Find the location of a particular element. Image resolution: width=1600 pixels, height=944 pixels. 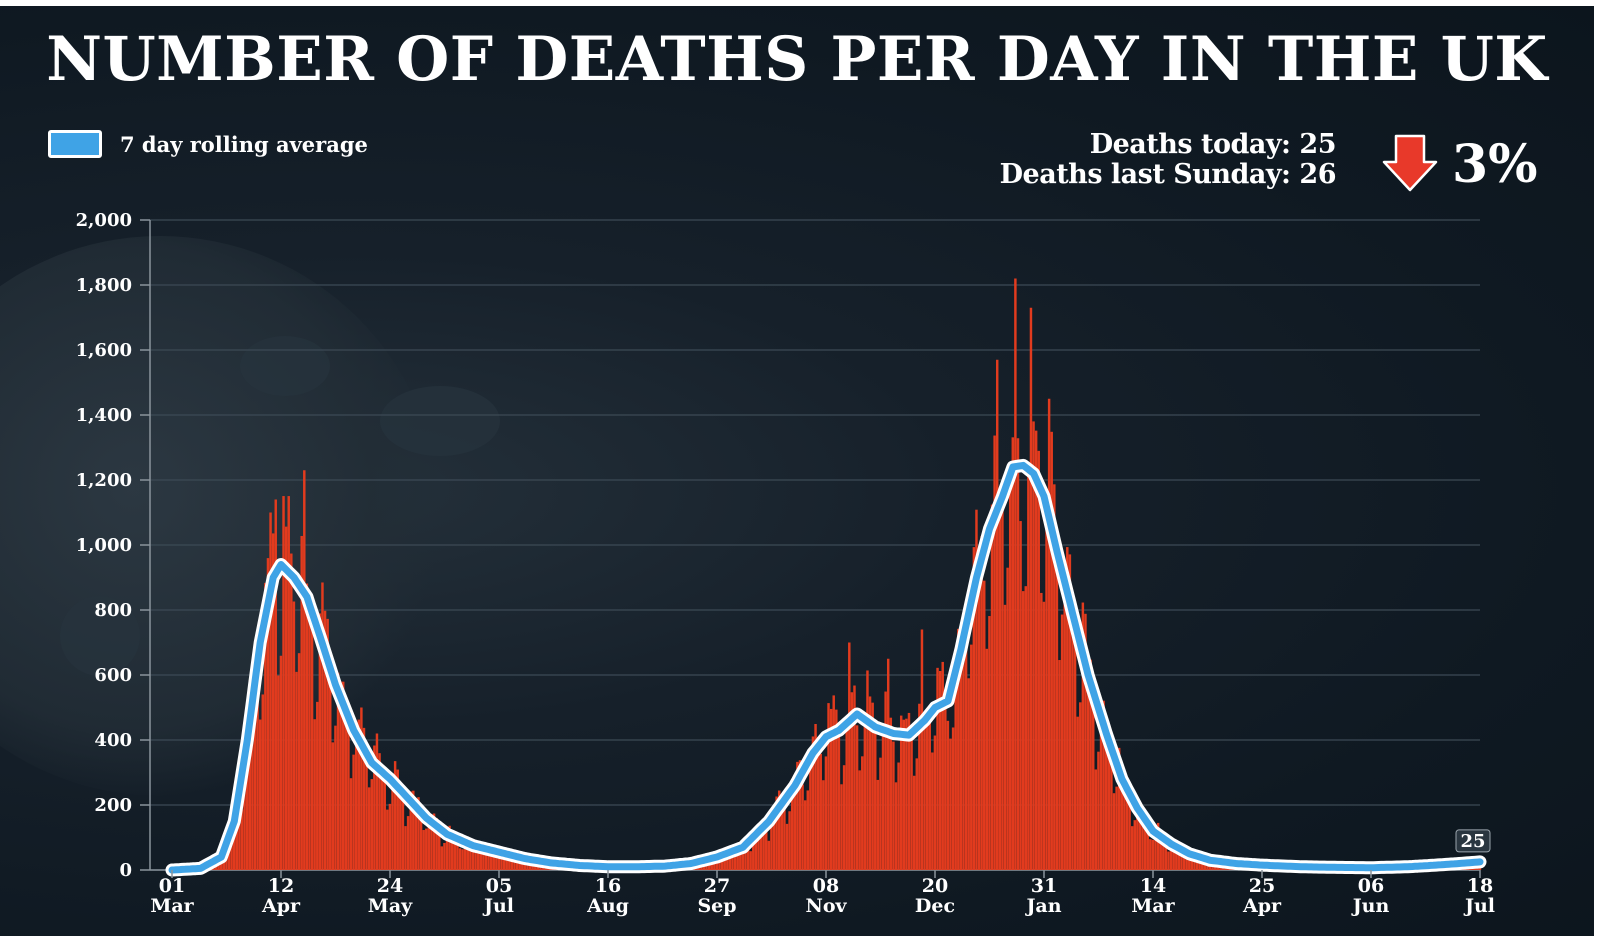

deaths-stats: Deaths today: 25 Deaths last Sunday: 26 is located at coordinates (1168, 159).